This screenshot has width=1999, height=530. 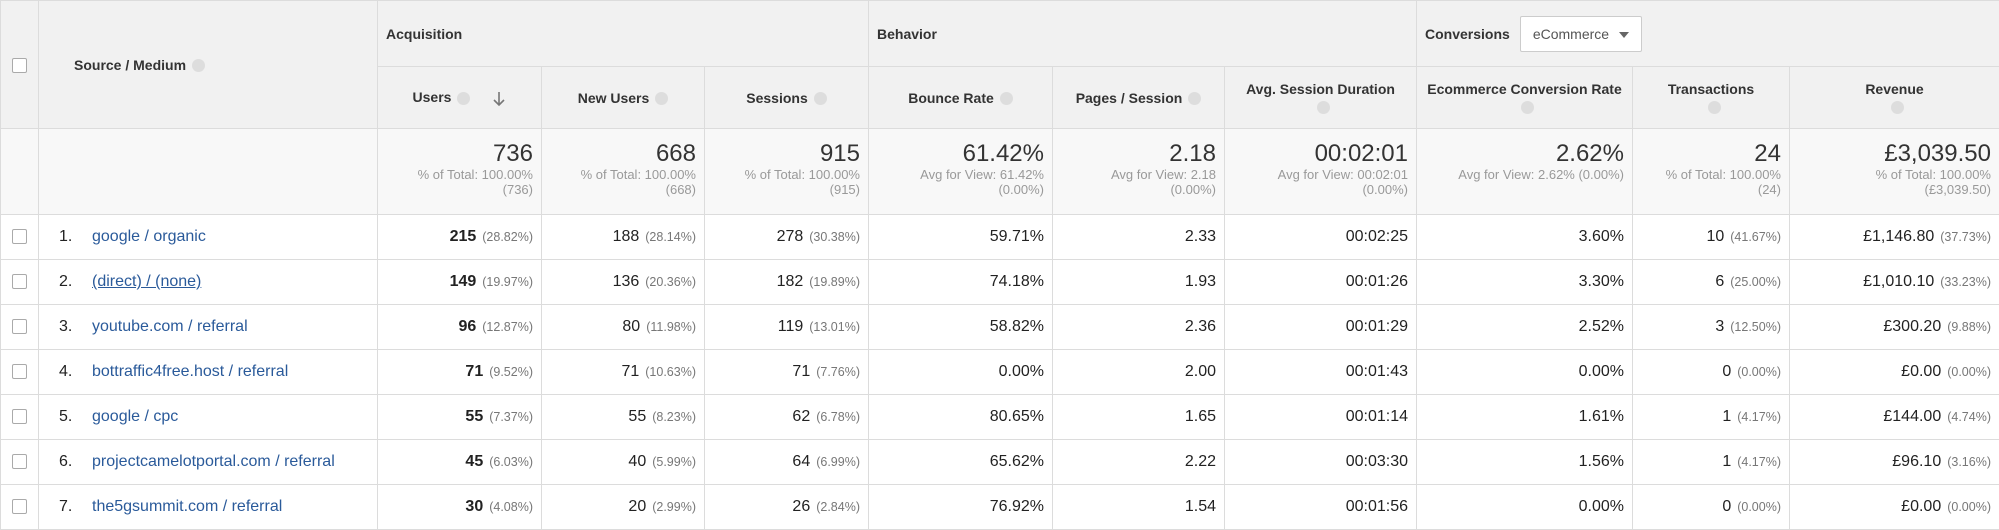 I want to click on metric-cell: 215(28.82%), so click(x=460, y=237).